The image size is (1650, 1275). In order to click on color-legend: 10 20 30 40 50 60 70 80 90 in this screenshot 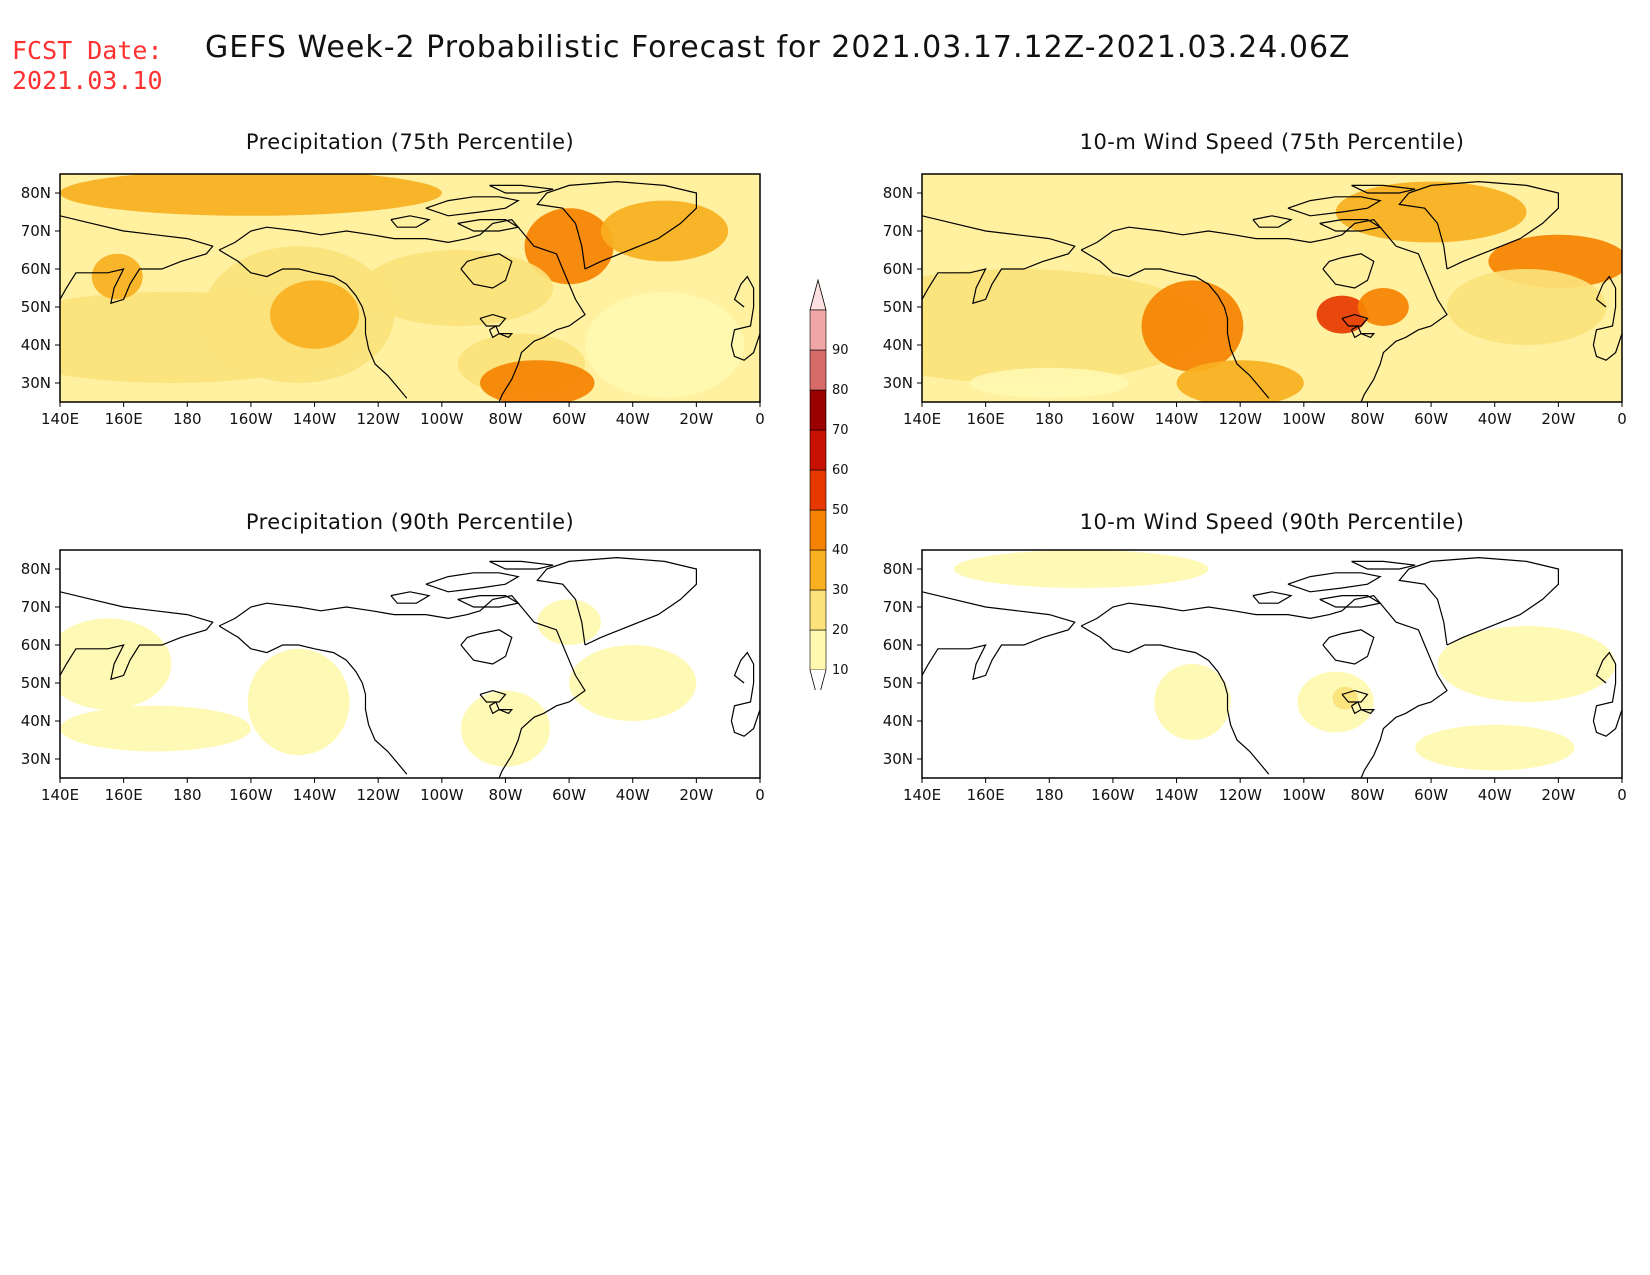, I will do `click(829, 484)`.